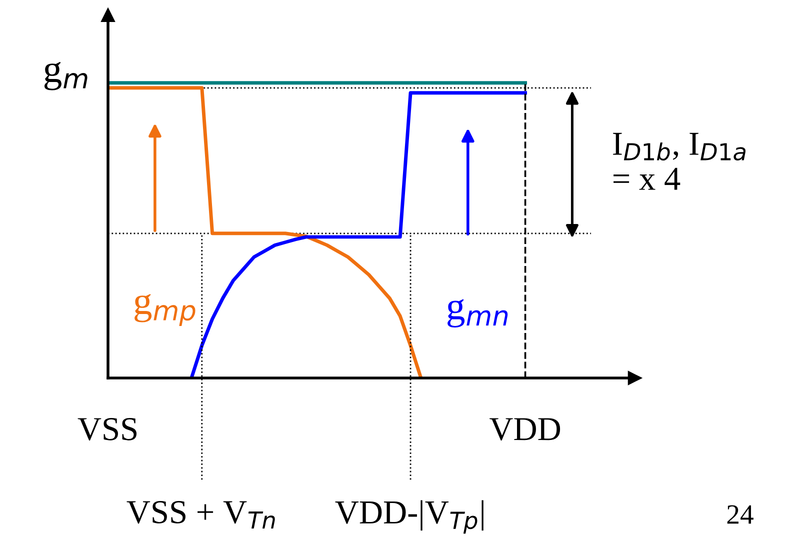  Describe the element at coordinates (740, 514) in the screenshot. I see `text: 24` at that location.